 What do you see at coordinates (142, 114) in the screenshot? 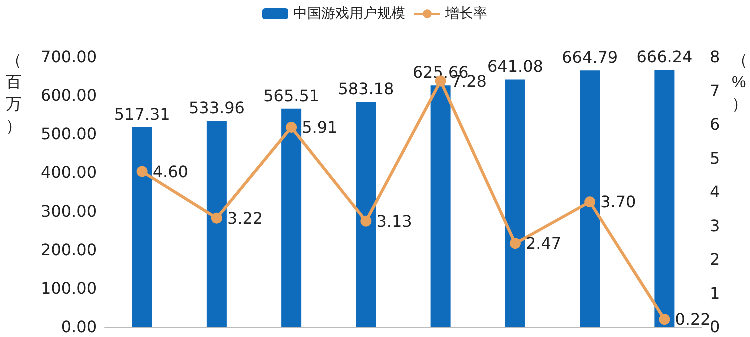
I see `data-label: 517.31` at bounding box center [142, 114].